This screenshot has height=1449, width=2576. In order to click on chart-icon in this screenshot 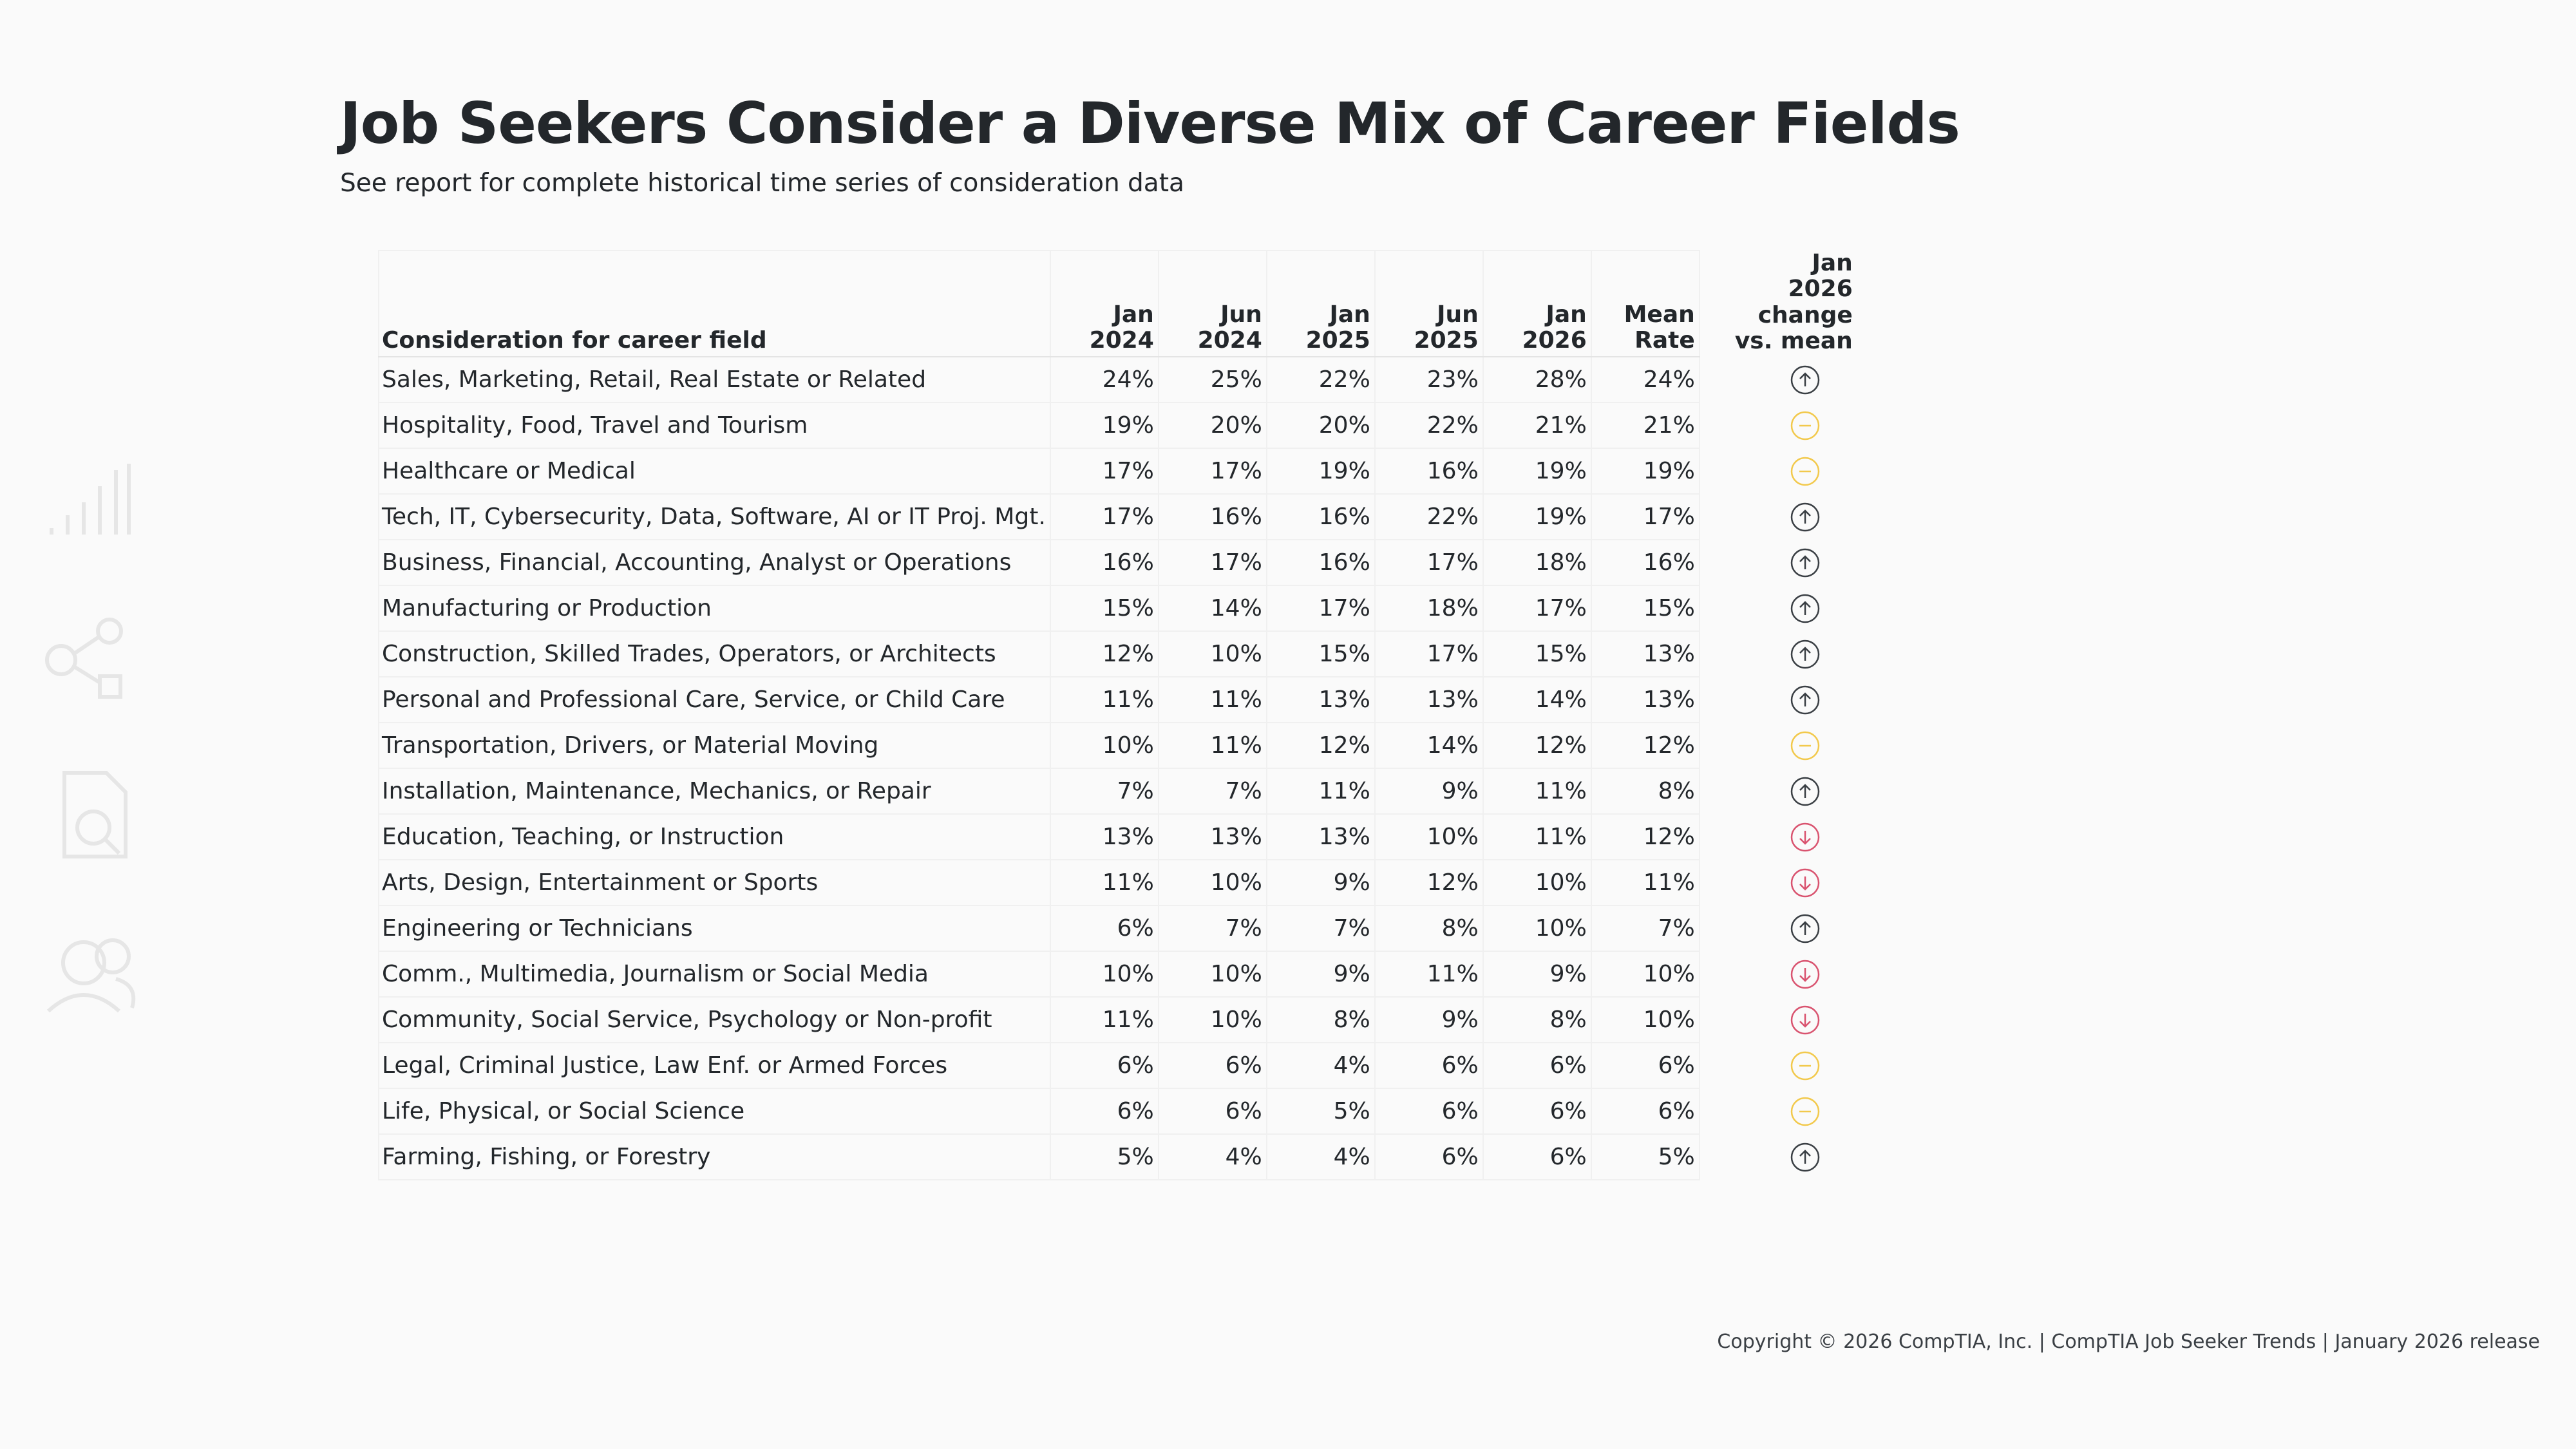, I will do `click(91, 499)`.